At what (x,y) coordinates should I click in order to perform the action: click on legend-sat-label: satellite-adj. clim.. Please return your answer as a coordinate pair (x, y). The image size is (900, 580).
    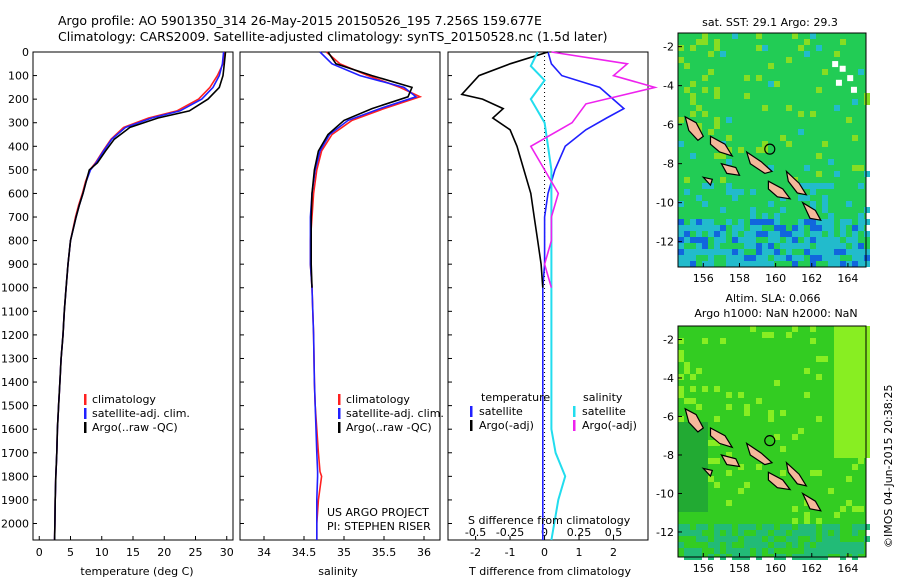
    Looking at the image, I should click on (141, 413).